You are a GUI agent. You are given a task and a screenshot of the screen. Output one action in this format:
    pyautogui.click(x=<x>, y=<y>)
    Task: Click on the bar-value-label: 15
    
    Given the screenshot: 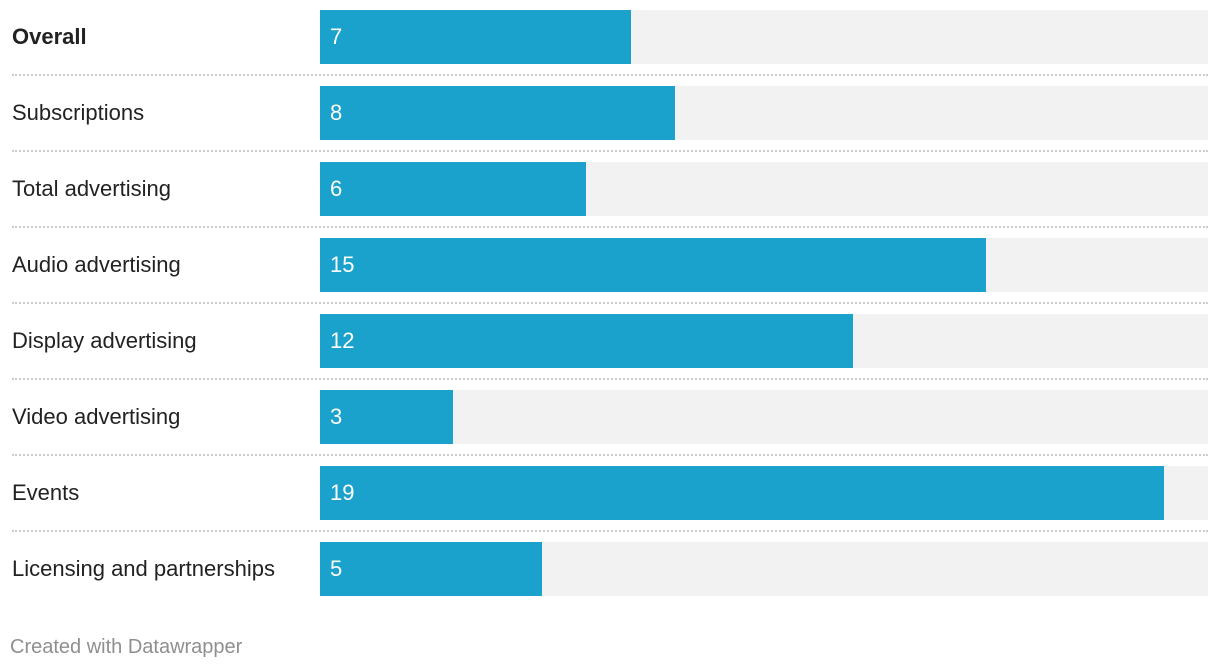 What is the action you would take?
    pyautogui.click(x=342, y=264)
    